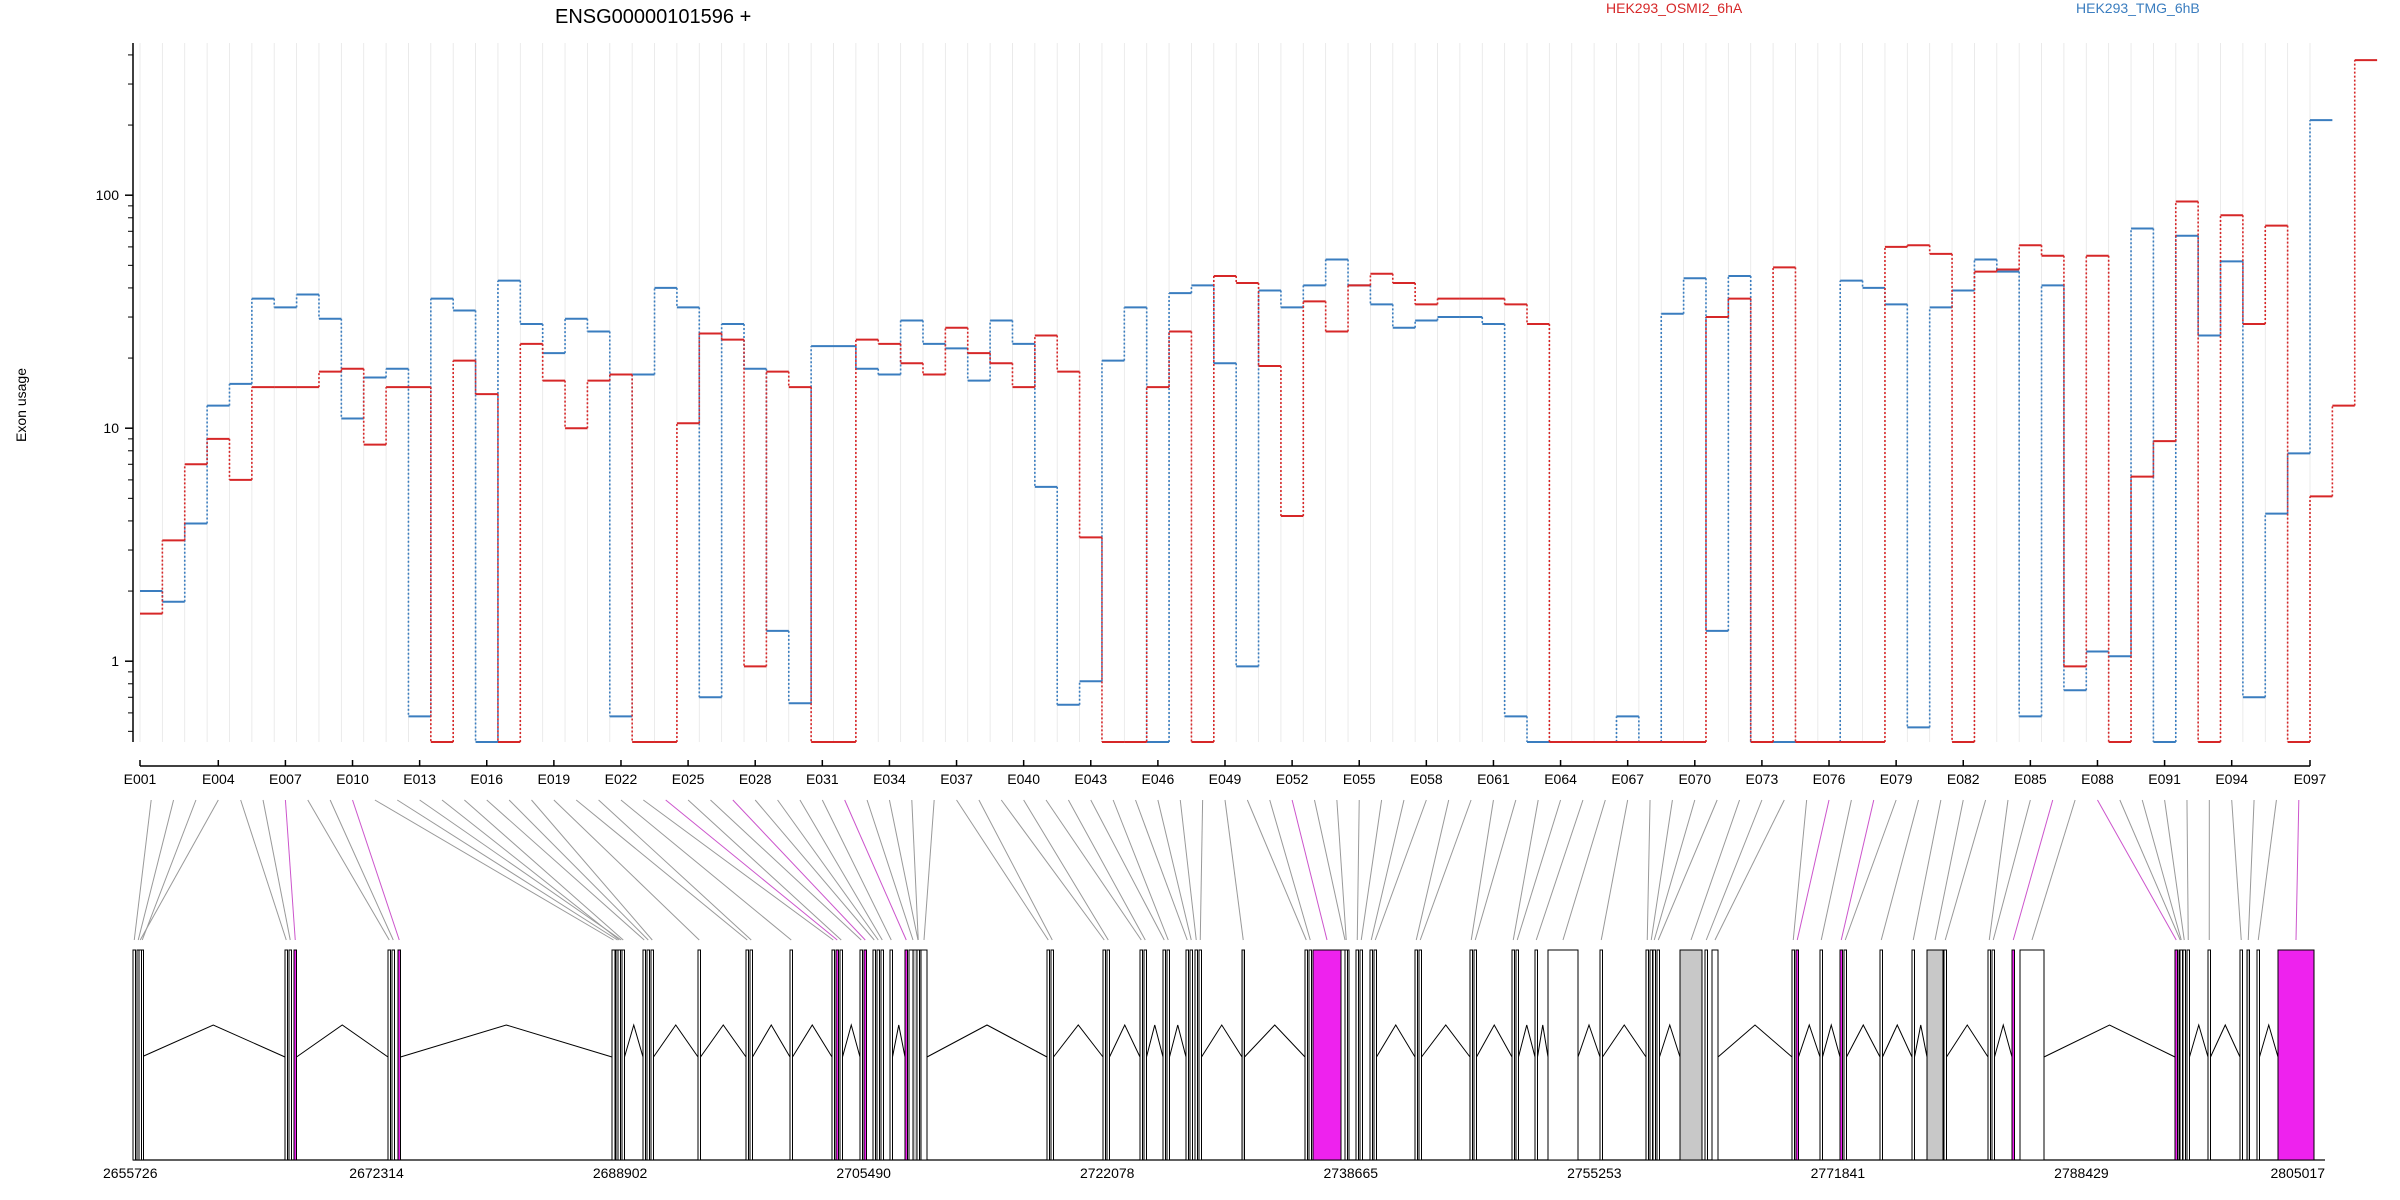  What do you see at coordinates (1694, 779) in the screenshot?
I see `exon-tick-label: E070` at bounding box center [1694, 779].